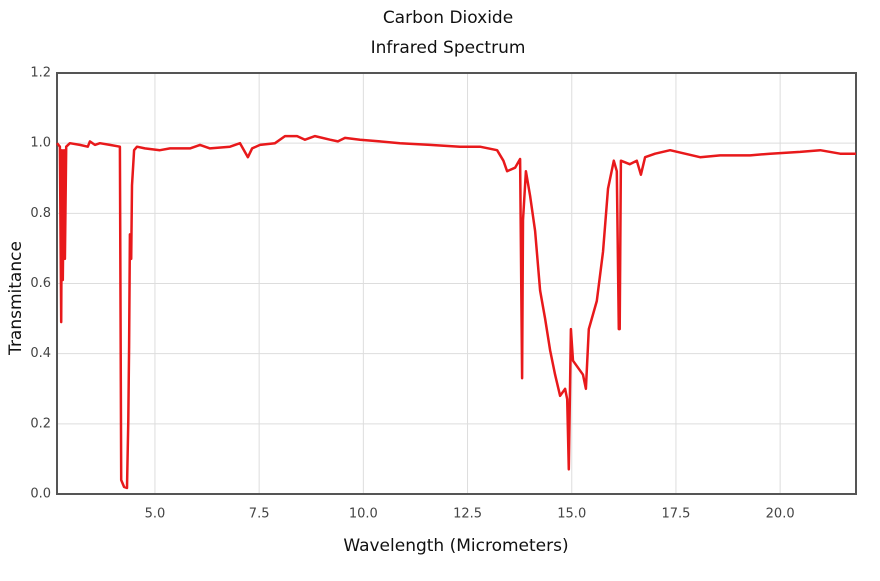 This screenshot has height=581, width=880. I want to click on x-tick-label: 20.0, so click(780, 514).